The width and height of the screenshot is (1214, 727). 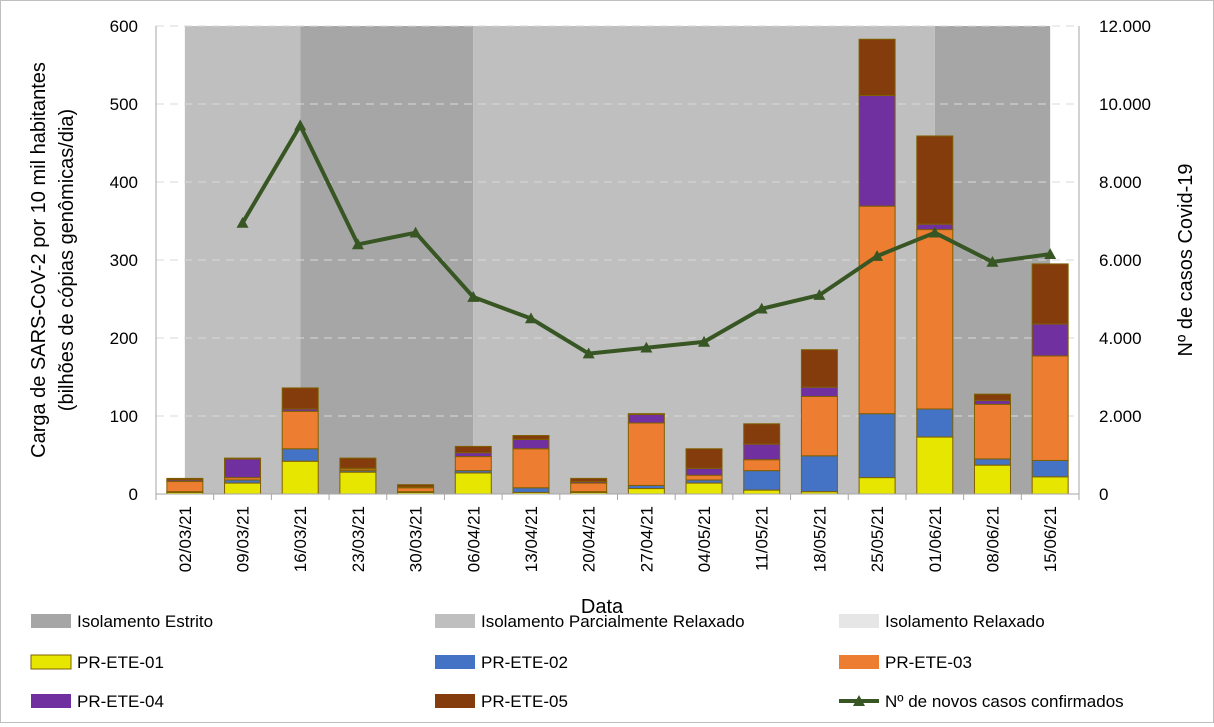 What do you see at coordinates (416, 539) in the screenshot?
I see `x-tick-label: 30/03/21` at bounding box center [416, 539].